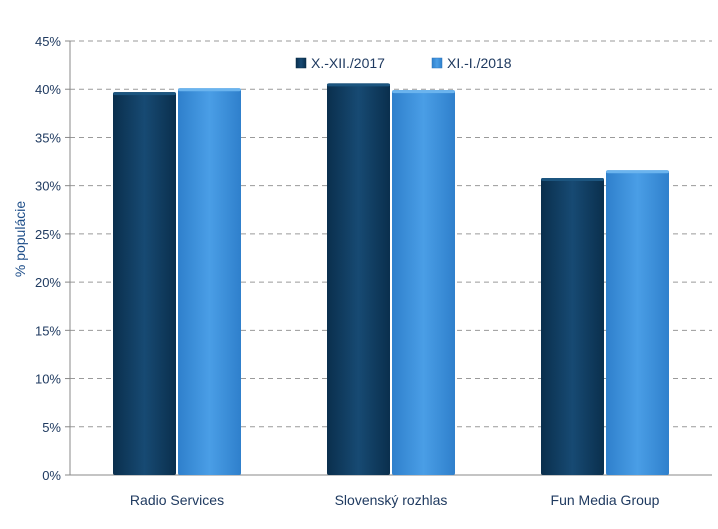 The image size is (718, 529). What do you see at coordinates (48, 234) in the screenshot?
I see `y-tick-label: 25%` at bounding box center [48, 234].